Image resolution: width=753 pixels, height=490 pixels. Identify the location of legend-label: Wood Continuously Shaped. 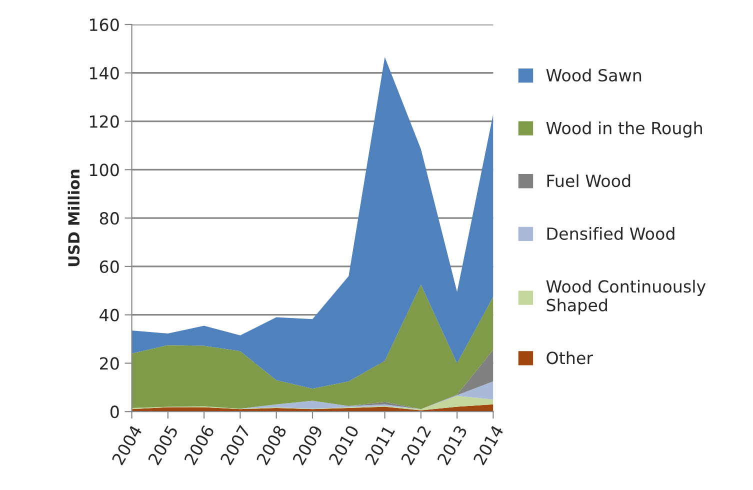
(626, 297).